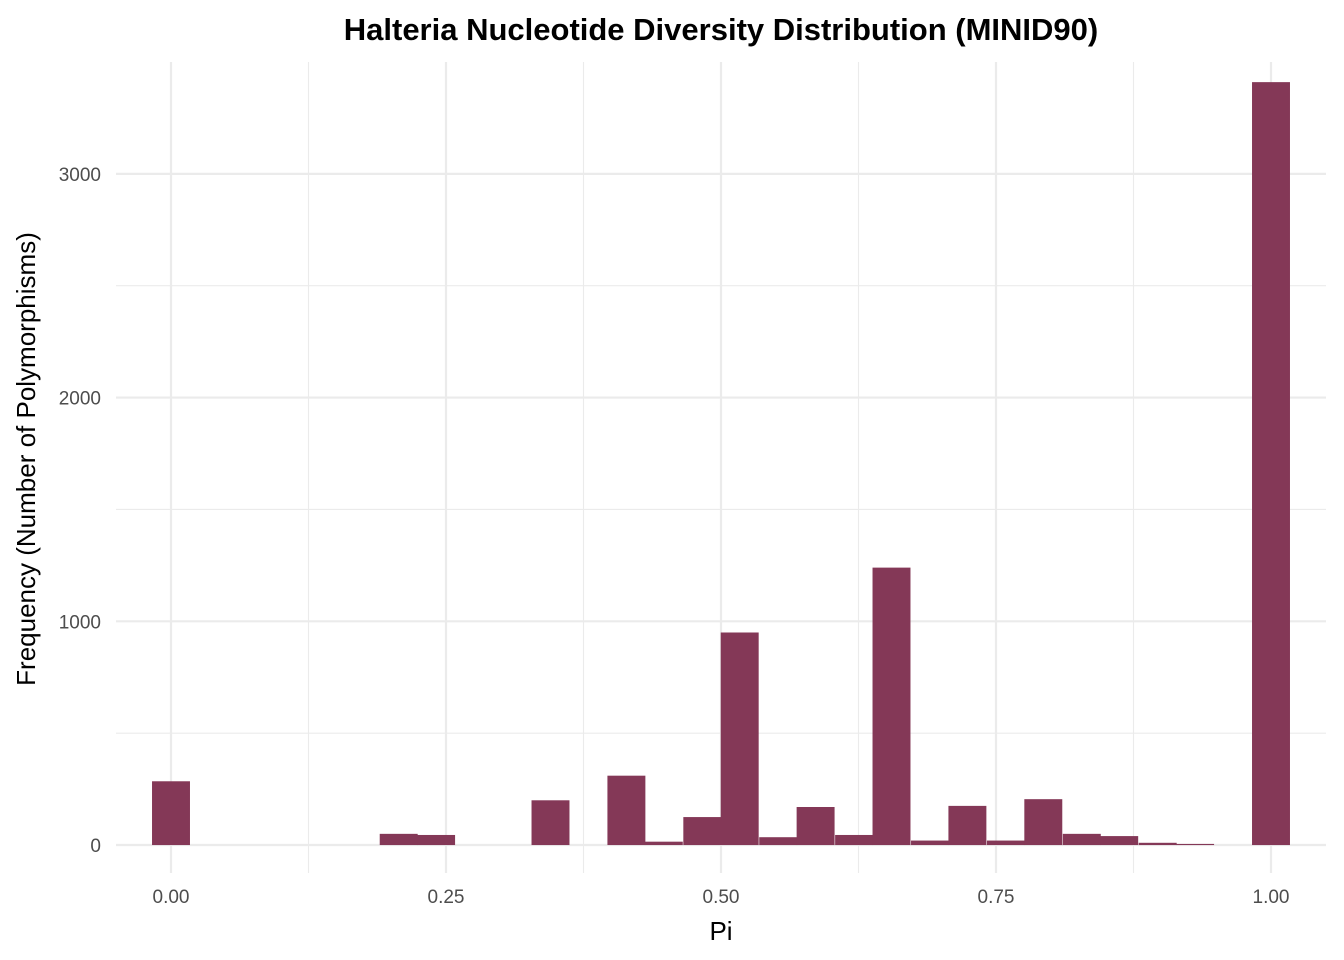  Describe the element at coordinates (80, 511) in the screenshot. I see `y-axis-ticks: 0 1000 2000 3000` at that location.